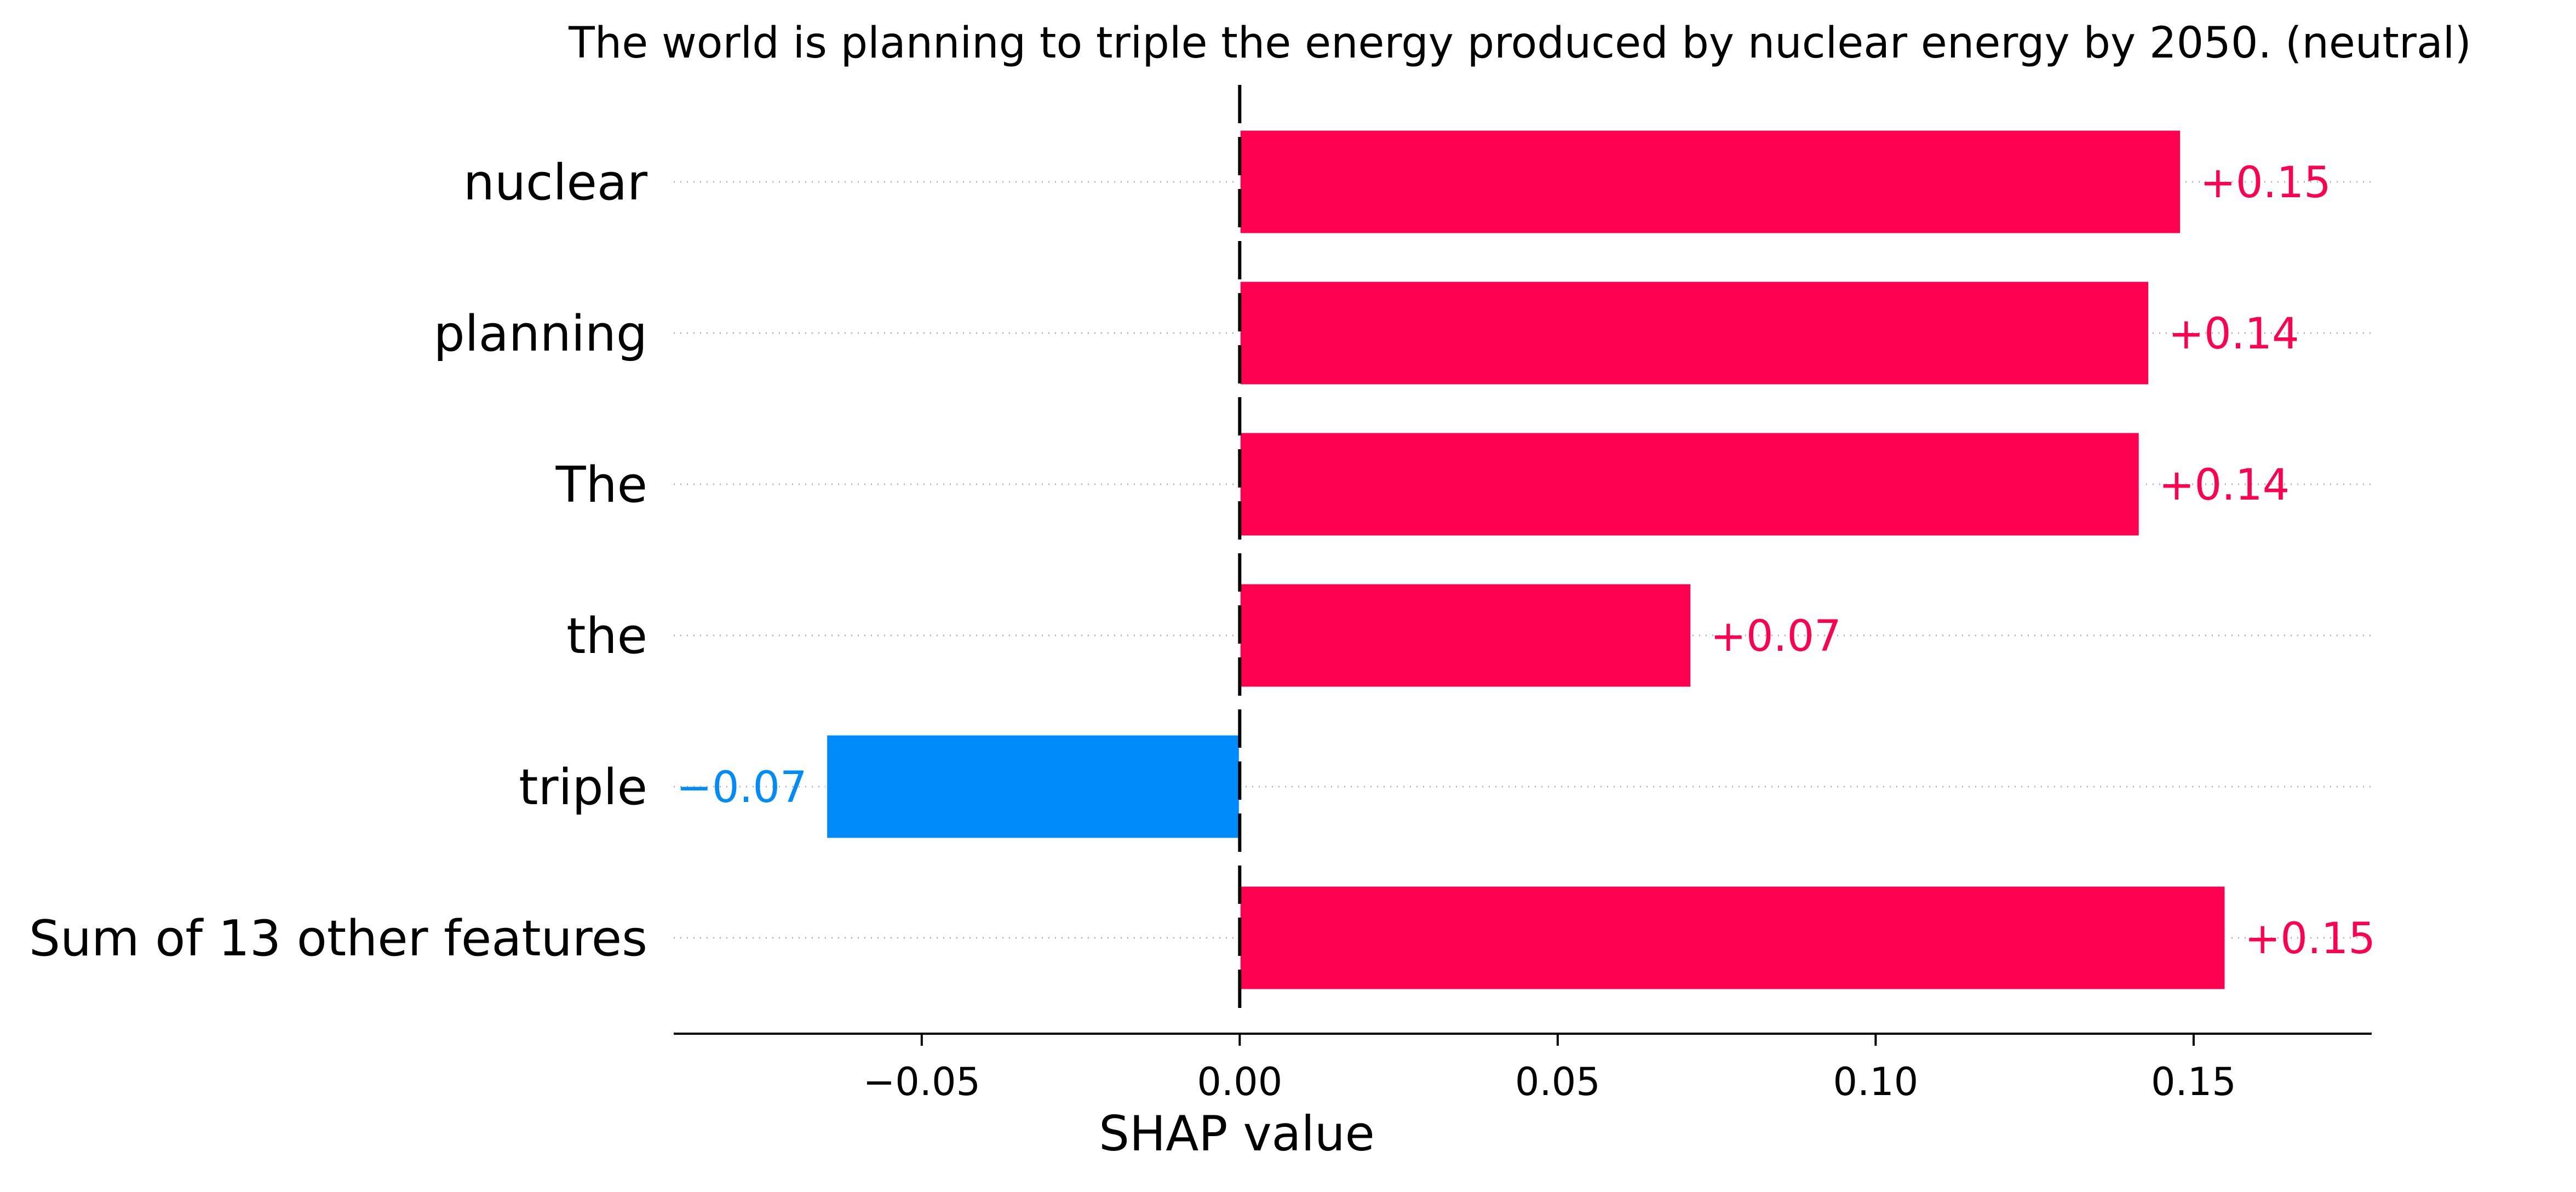 This screenshot has height=1192, width=2576. I want to click on x-axis-label: SHAP value, so click(1237, 1134).